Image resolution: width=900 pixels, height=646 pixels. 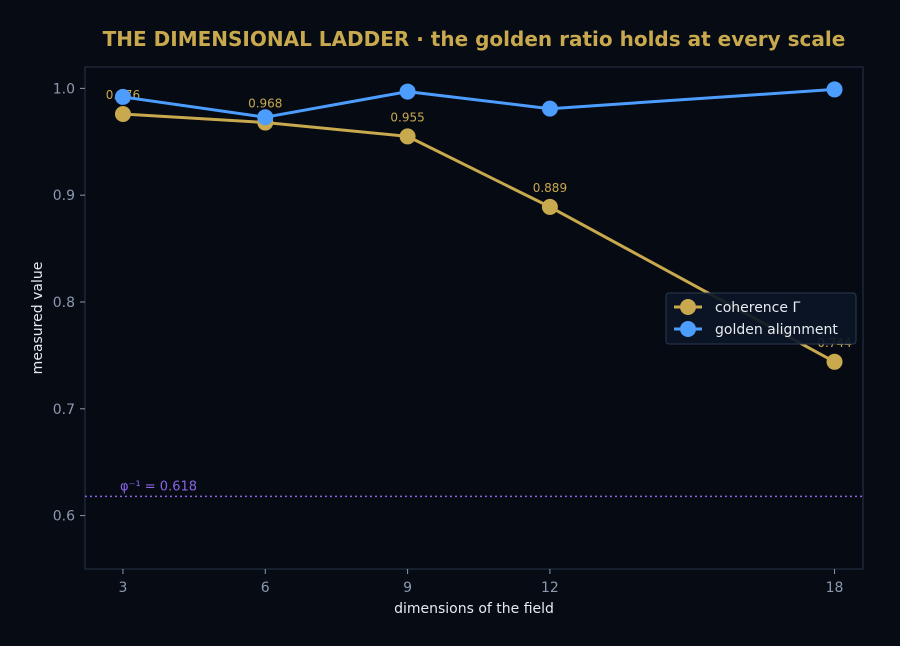 I want to click on x-tick-label: 3, so click(x=122, y=588).